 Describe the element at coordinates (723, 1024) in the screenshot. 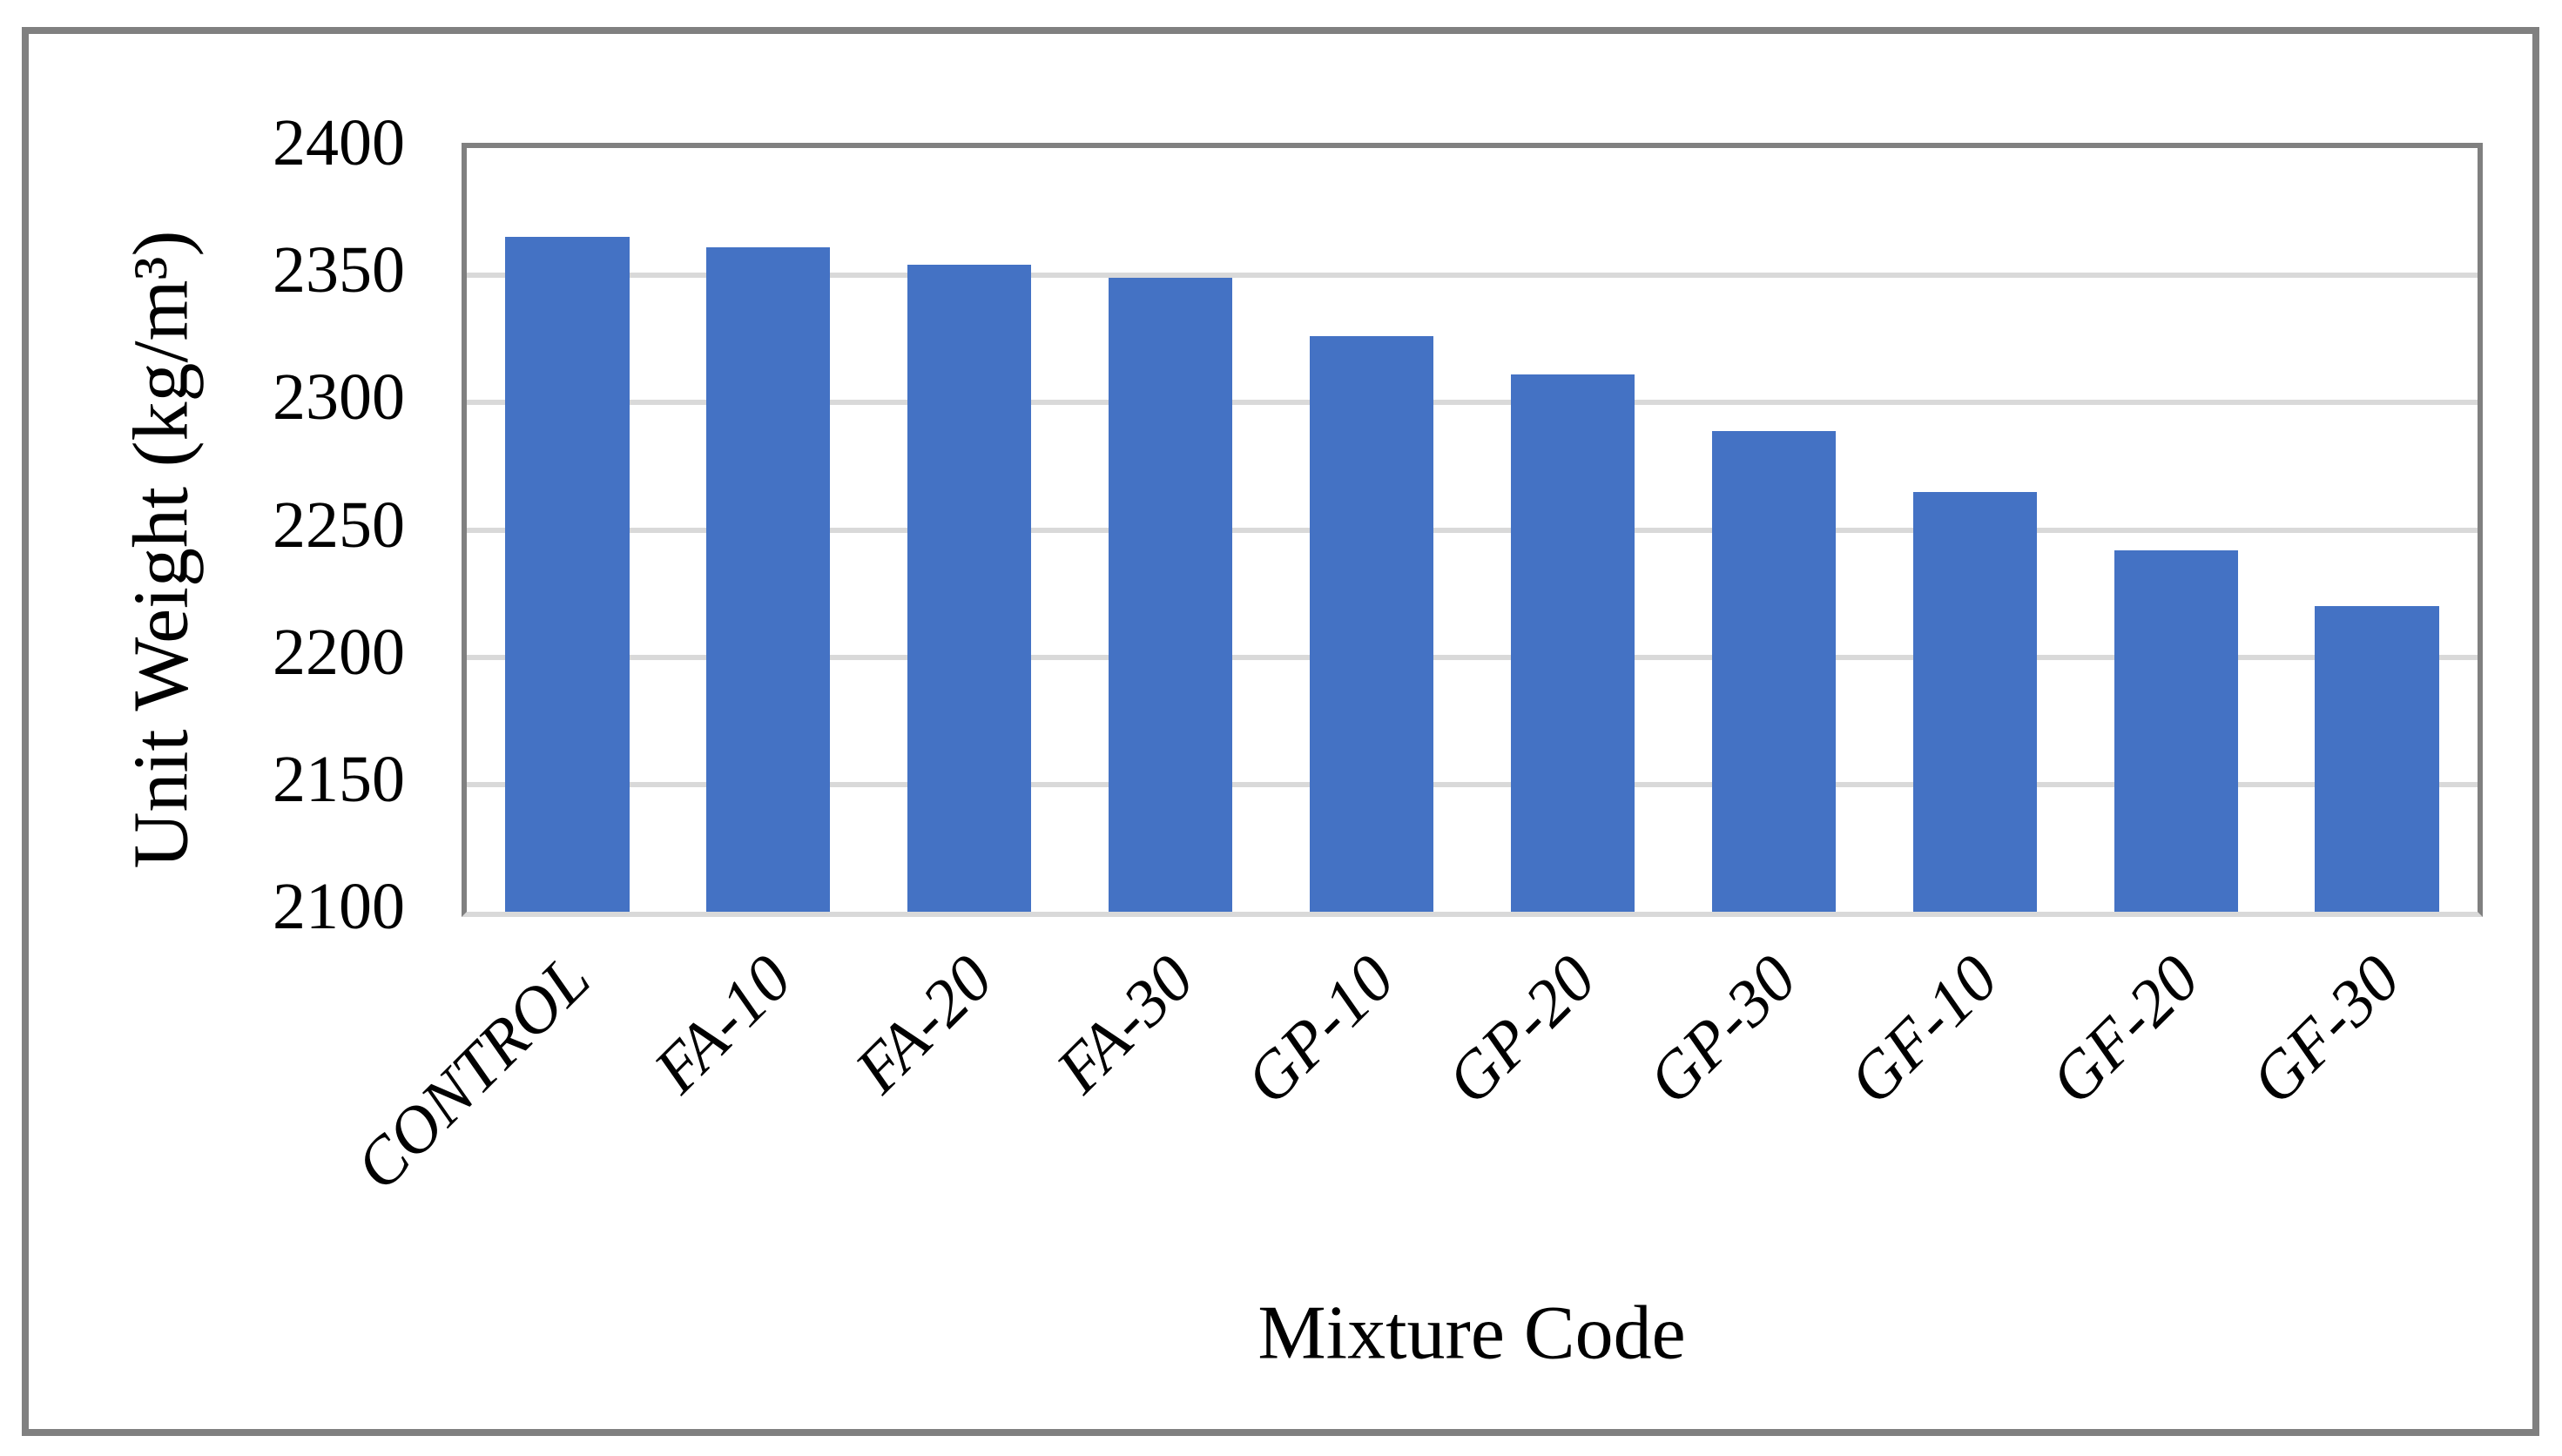

I see `x-tick-label-FA-10: FA-10` at that location.